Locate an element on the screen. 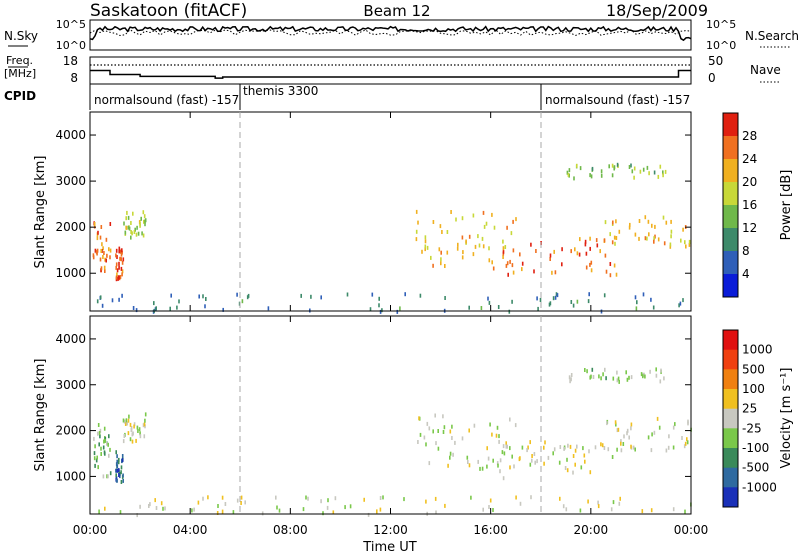  colorbar-block is located at coordinates (730, 340).